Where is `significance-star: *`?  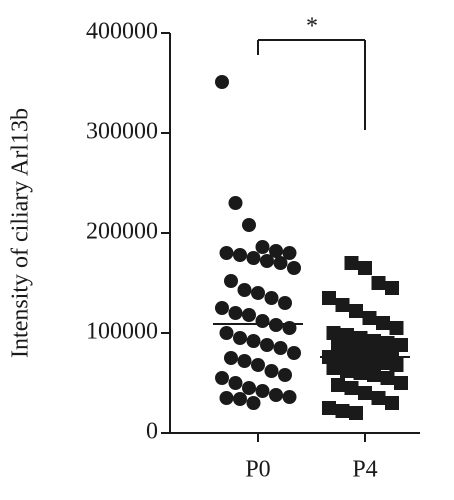 significance-star: * is located at coordinates (312, 27).